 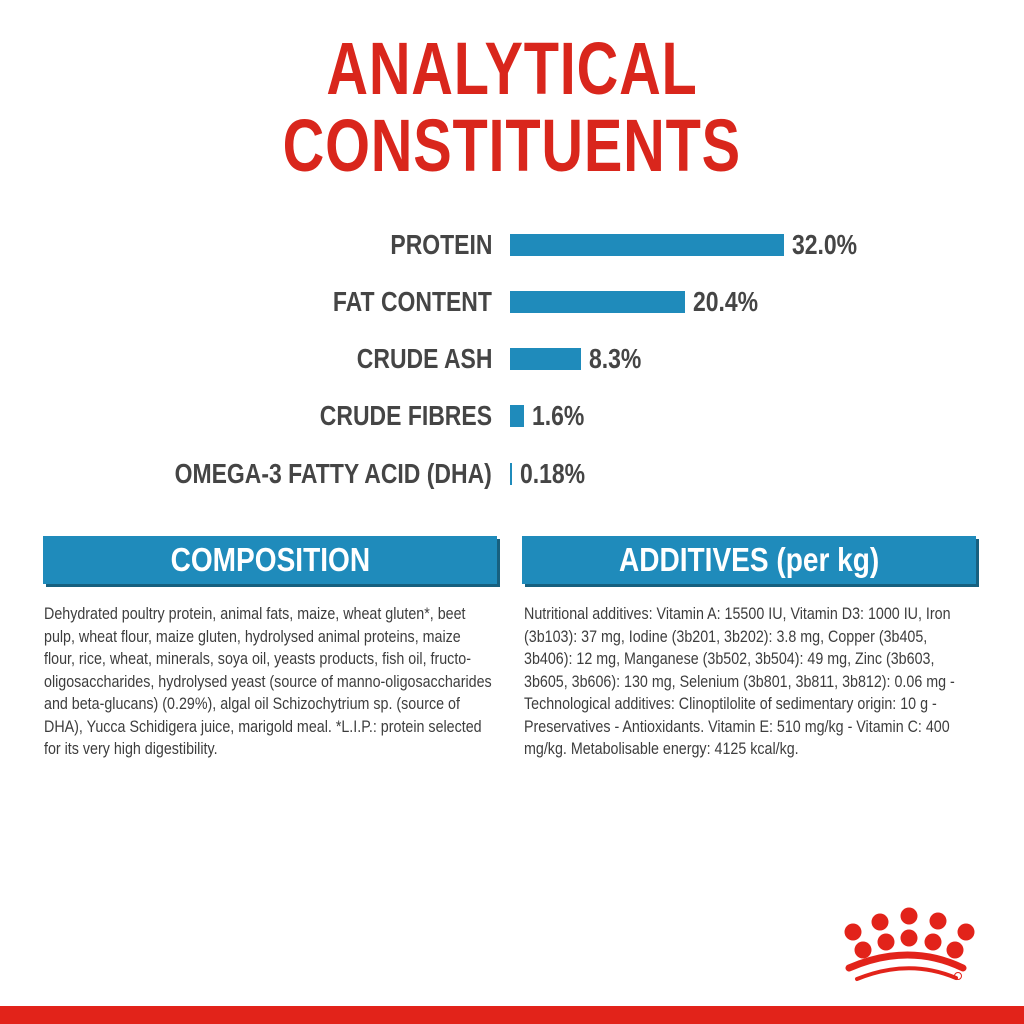 I want to click on category-label: FAT CONTENT, so click(x=412, y=301).